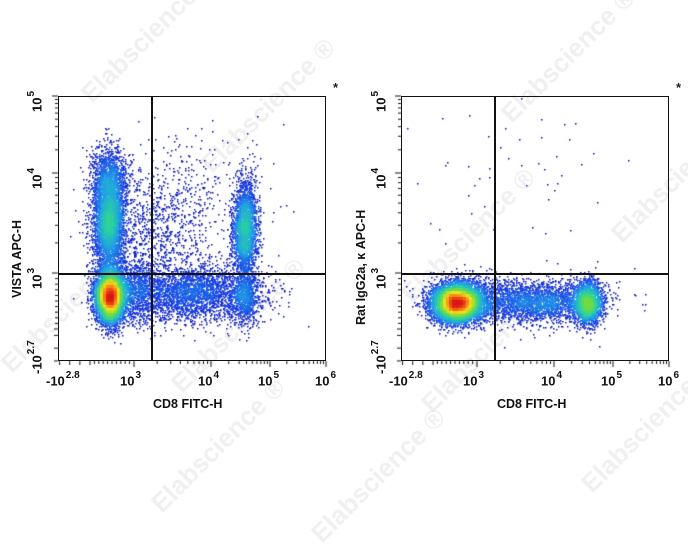  Describe the element at coordinates (361, 267) in the screenshot. I see `y-axis-label: Rat IgG2a, κ APC-H` at that location.